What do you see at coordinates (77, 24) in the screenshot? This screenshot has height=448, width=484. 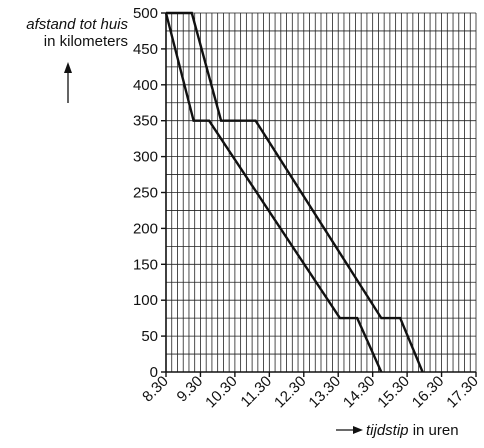 I see `y-axis-label-italic: afstand tot huis` at bounding box center [77, 24].